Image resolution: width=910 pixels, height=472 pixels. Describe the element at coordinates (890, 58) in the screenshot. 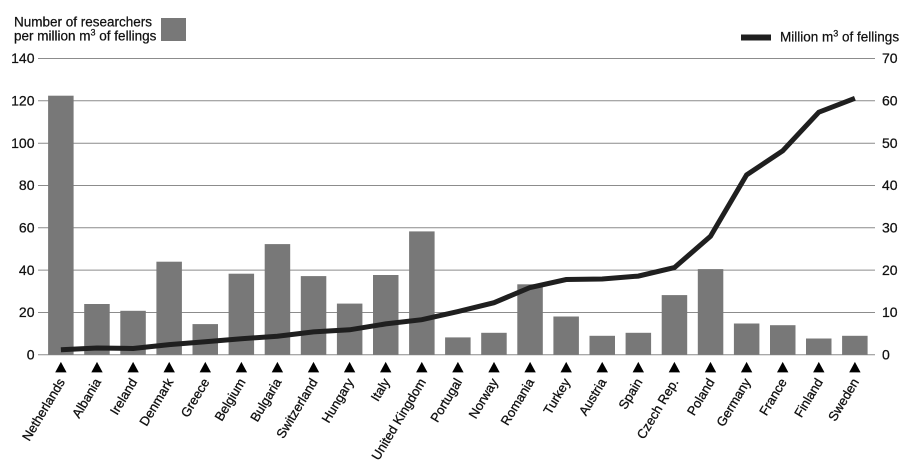

I see `svg-text: 70` at that location.